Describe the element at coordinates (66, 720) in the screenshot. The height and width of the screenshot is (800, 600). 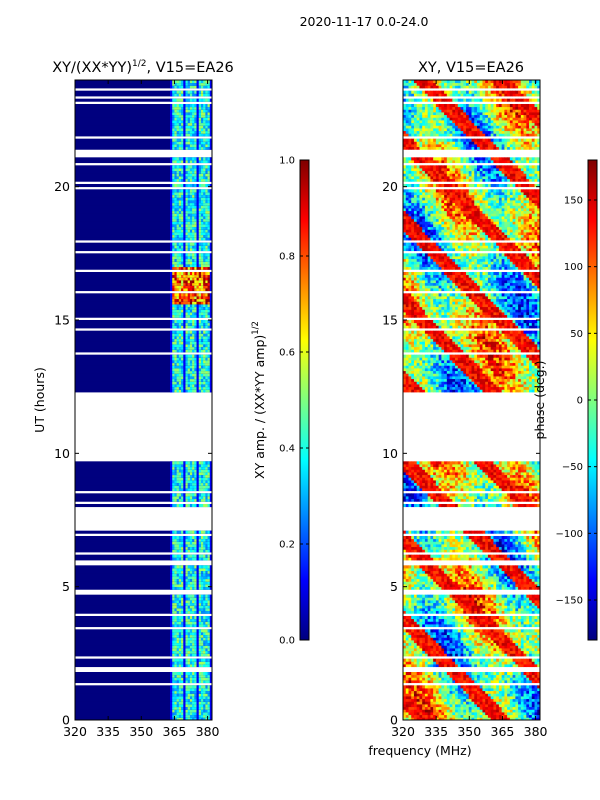
I see `amp-ytick-label: 0` at that location.